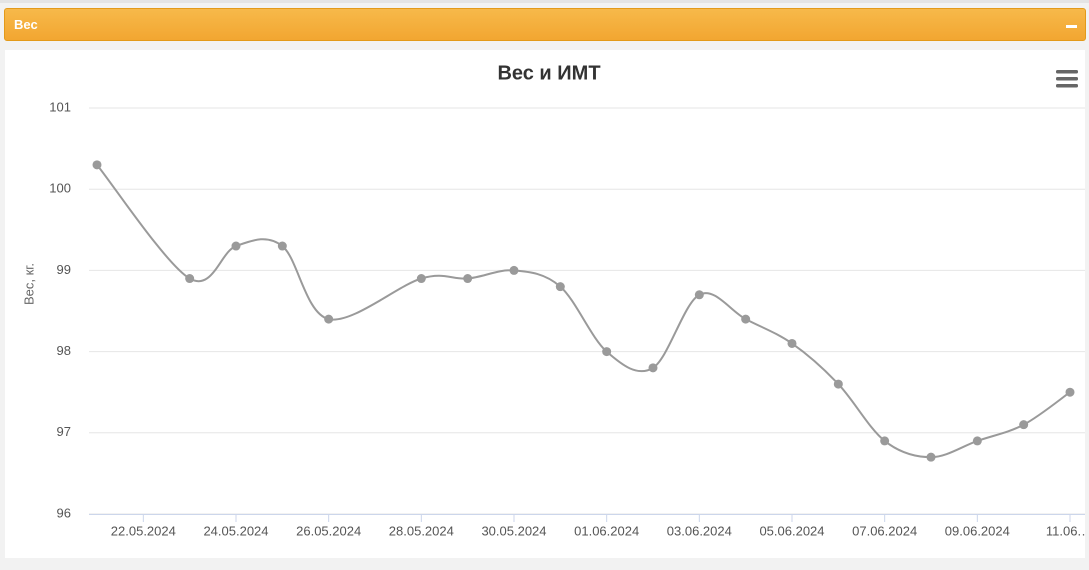 The height and width of the screenshot is (570, 1089). Describe the element at coordinates (328, 530) in the screenshot. I see `x-tick-label: 26.05.2024` at that location.